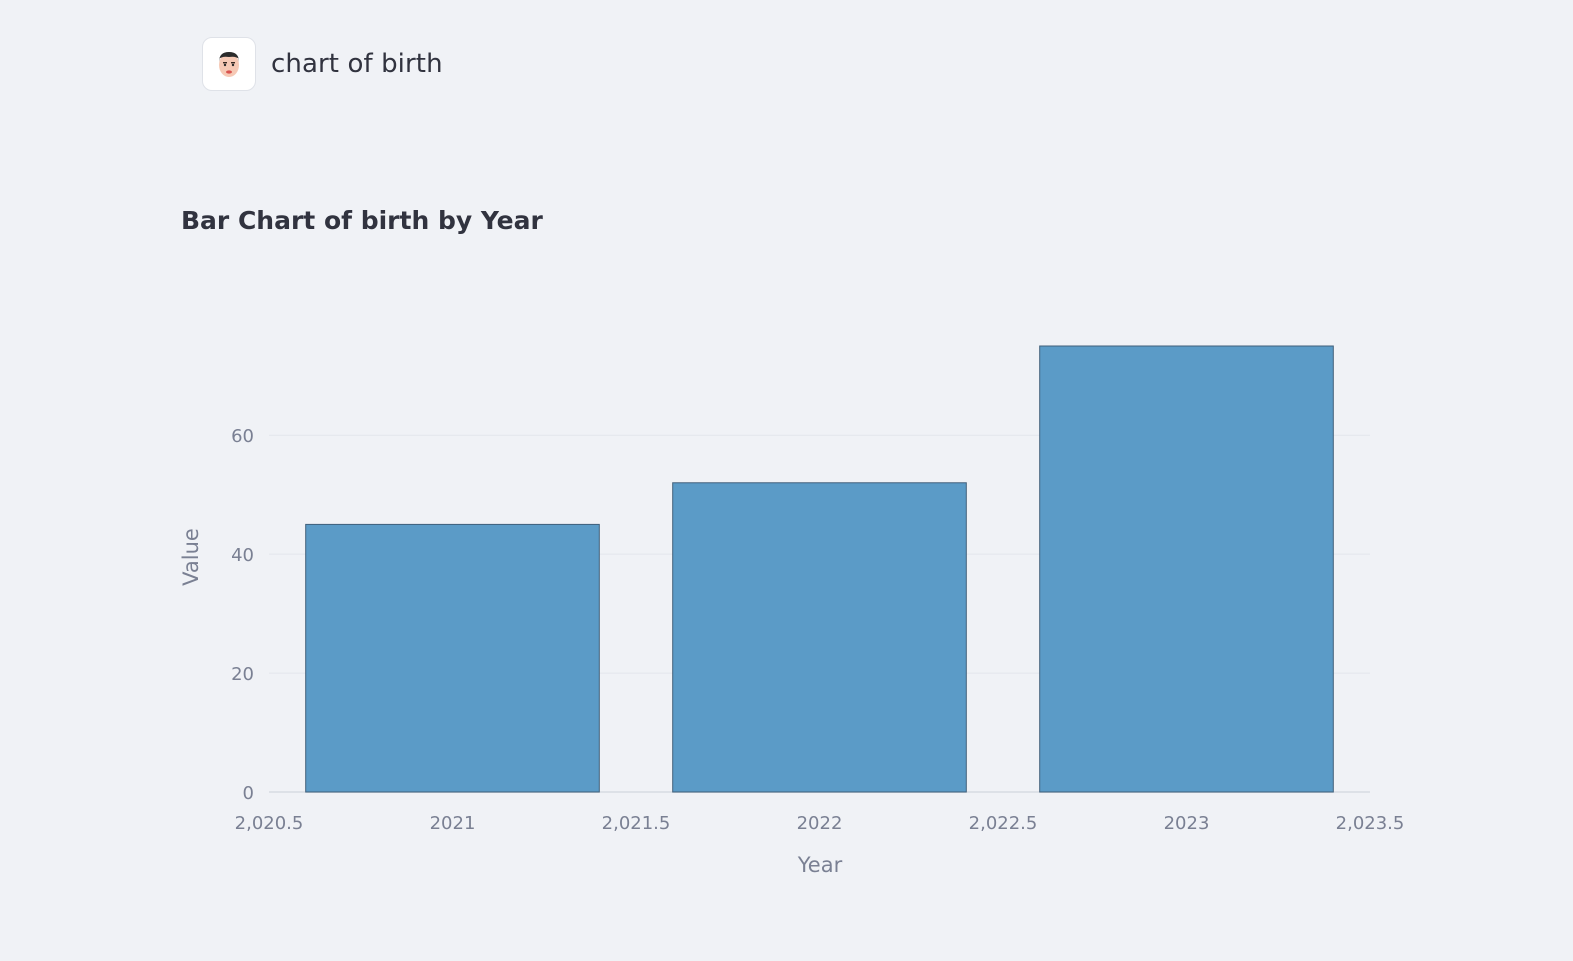 The height and width of the screenshot is (961, 1573). I want to click on x-axis-label: Year, so click(820, 865).